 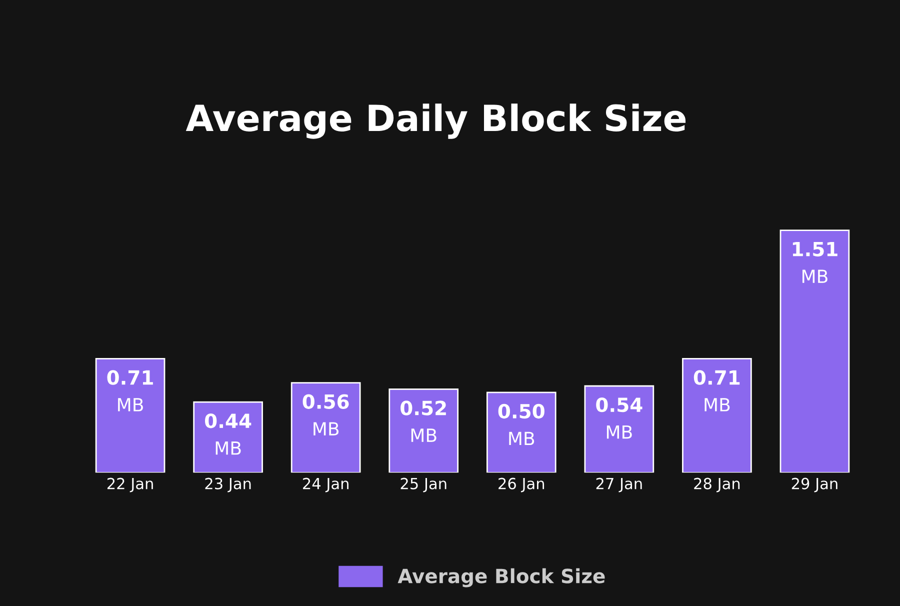 What do you see at coordinates (521, 425) in the screenshot?
I see `data-label: 0.50 MB` at bounding box center [521, 425].